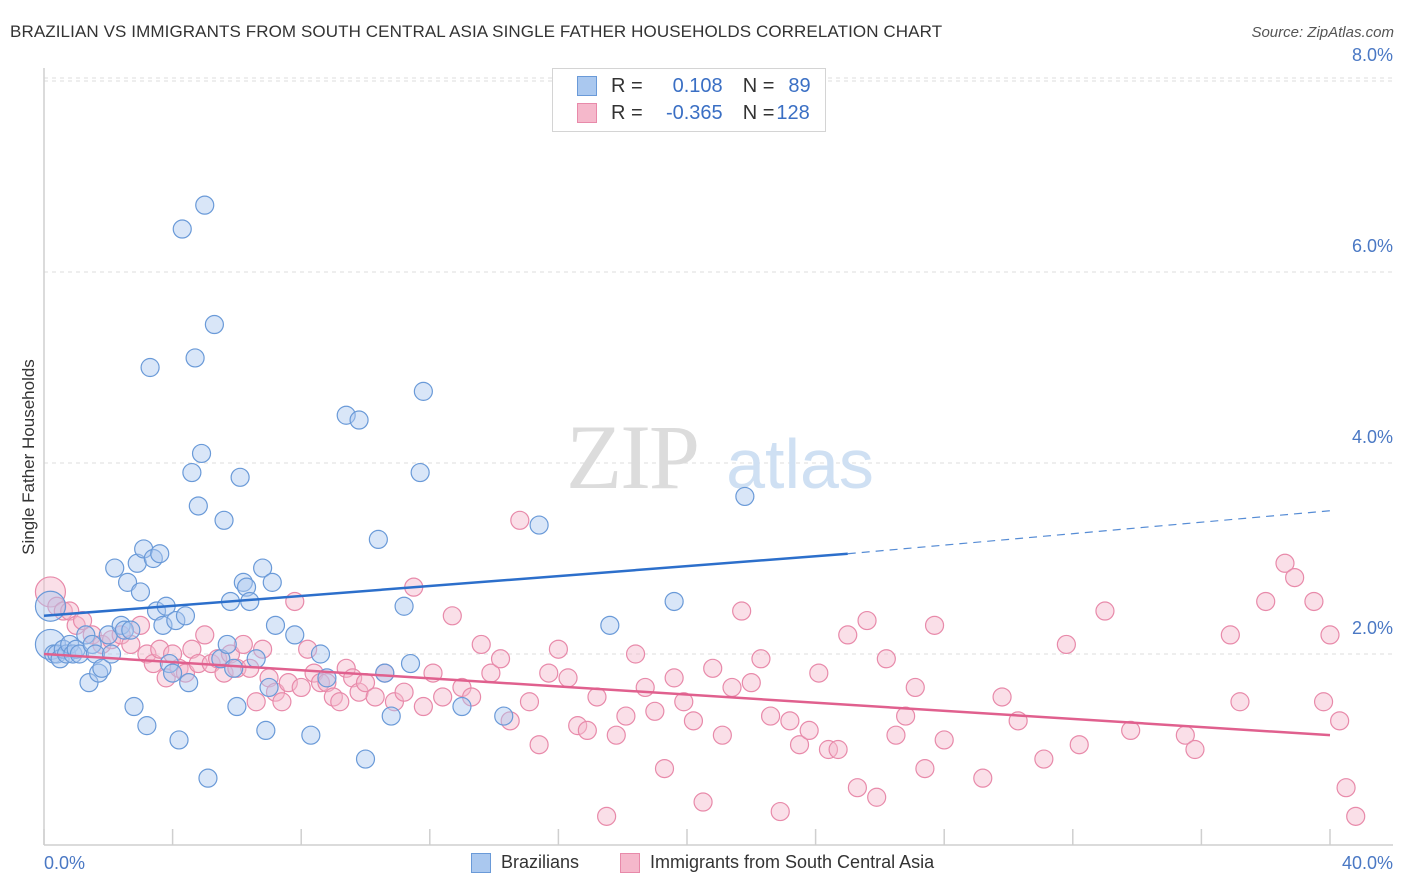 This screenshot has width=1406, height=892. I want to click on legend-item-immigrants: Immigrants from South Central Asia, so click(777, 862).